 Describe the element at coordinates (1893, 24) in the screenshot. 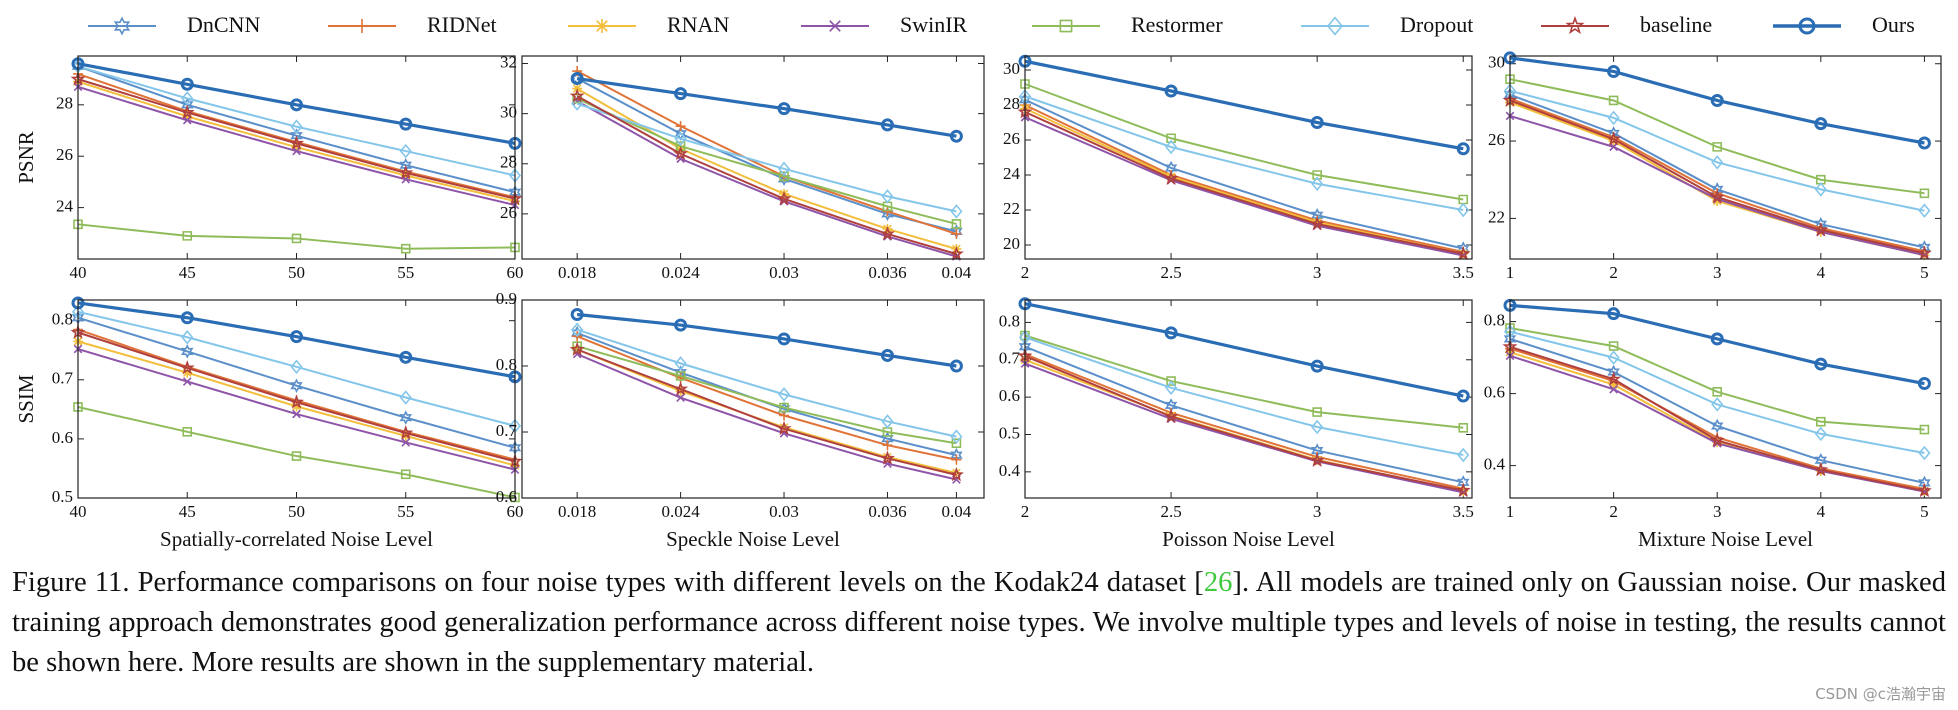

I see `legend-label: Ours` at that location.